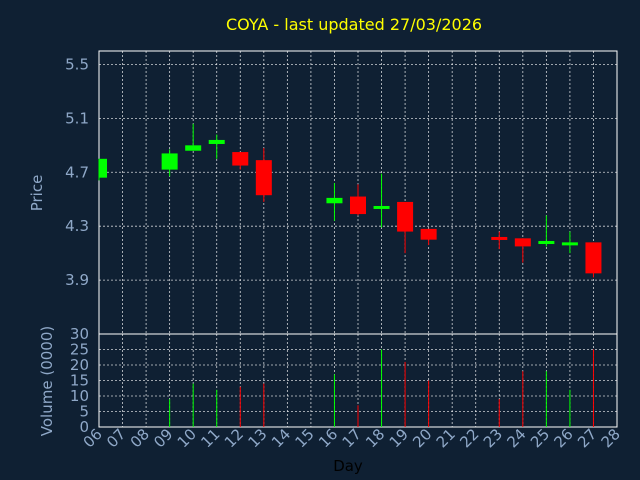 The image size is (640, 480). Describe the element at coordinates (77, 118) in the screenshot. I see `price-tick-label: 5.1` at that location.